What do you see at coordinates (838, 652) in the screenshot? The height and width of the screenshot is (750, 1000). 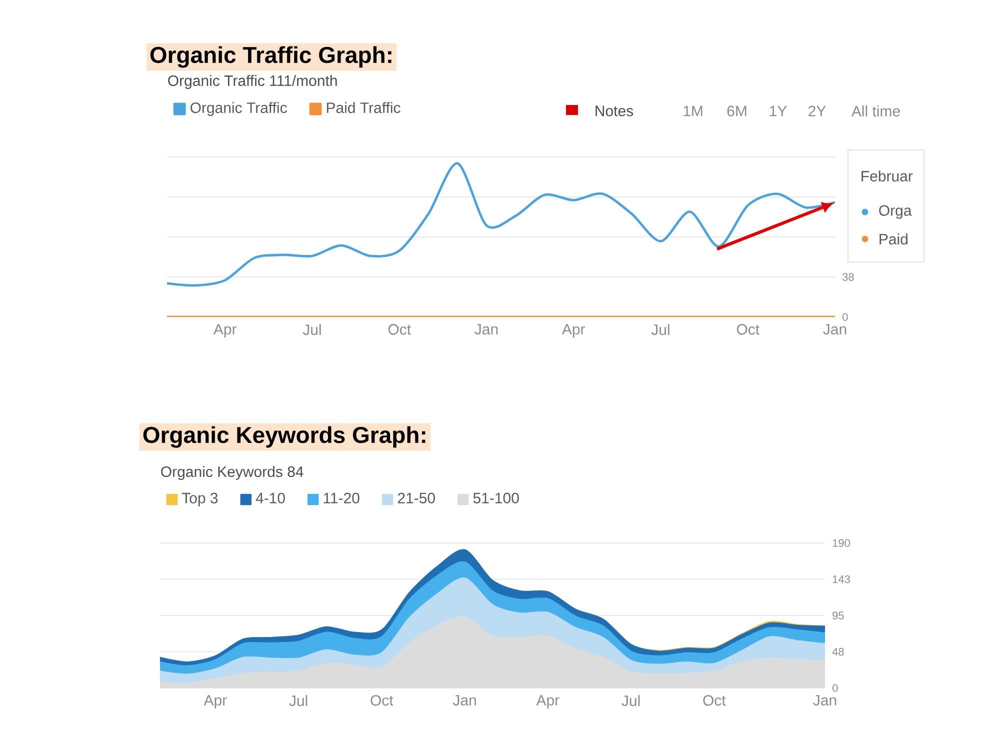 I see `y-tick-label: 48` at bounding box center [838, 652].